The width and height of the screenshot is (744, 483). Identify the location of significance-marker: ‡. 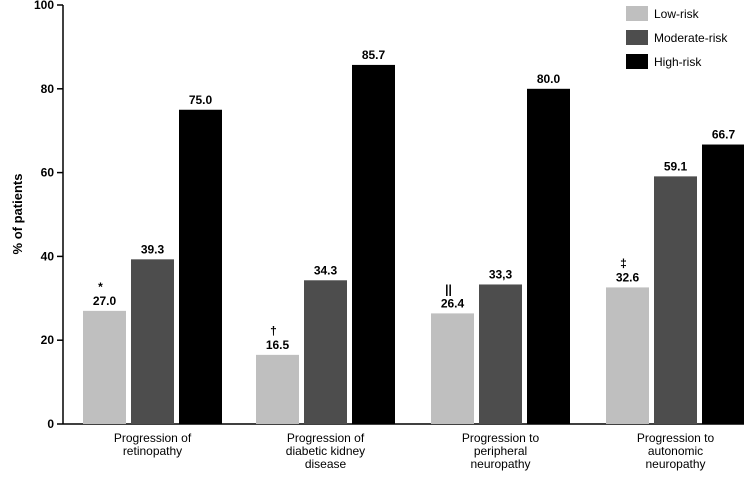
(623, 263).